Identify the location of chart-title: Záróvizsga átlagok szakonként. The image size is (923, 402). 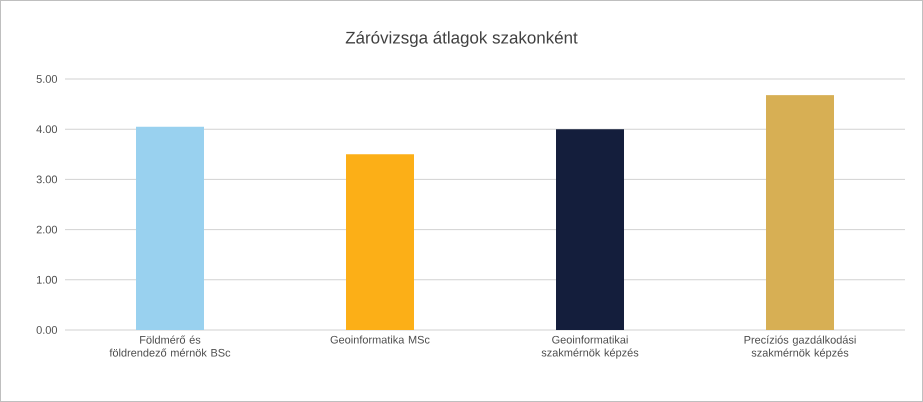
(462, 39).